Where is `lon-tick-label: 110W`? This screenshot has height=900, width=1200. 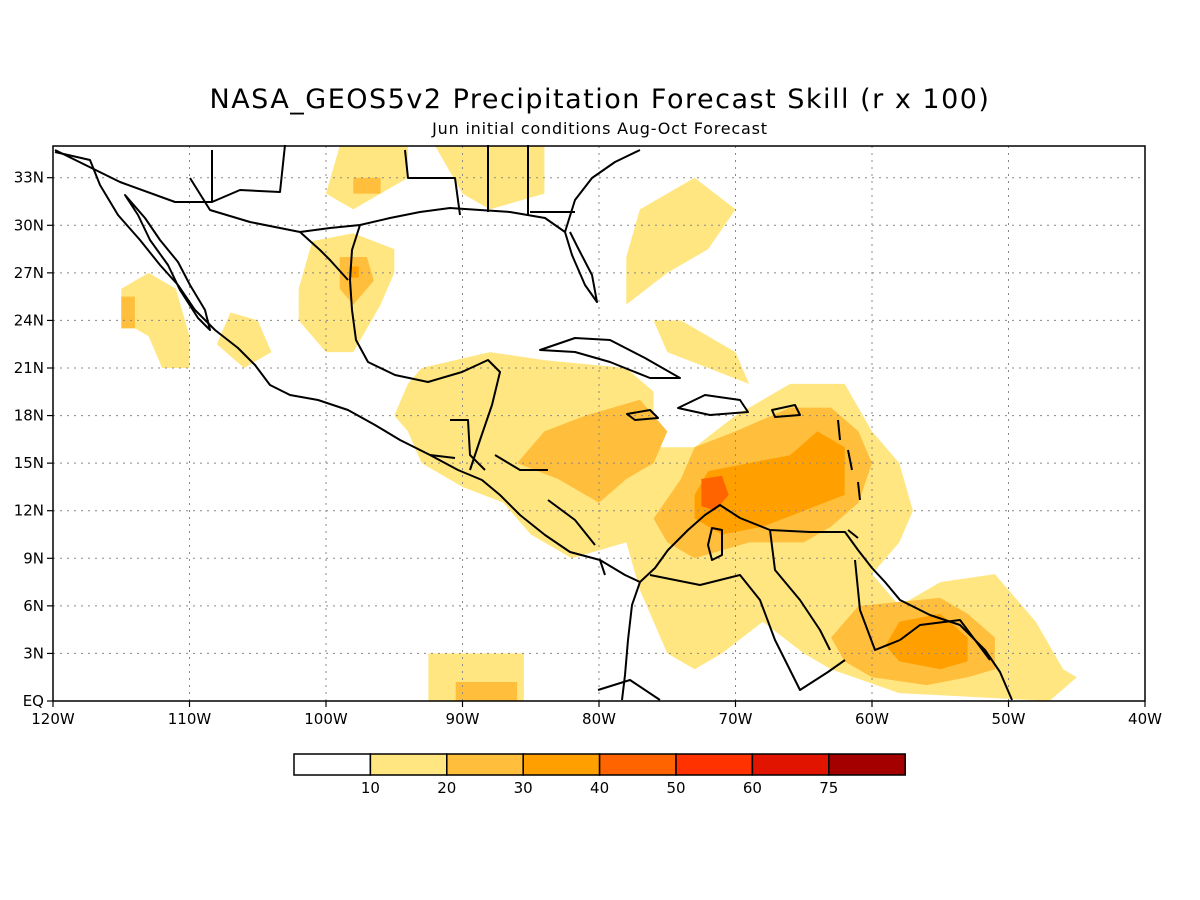 lon-tick-label: 110W is located at coordinates (190, 719).